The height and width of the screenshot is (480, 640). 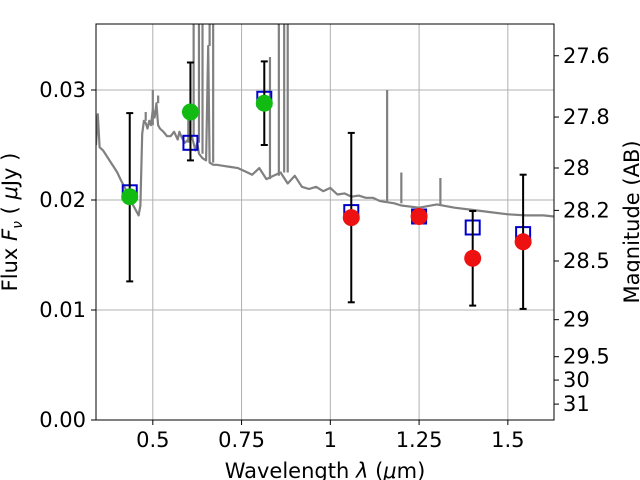 I want to click on x-tick-label: 1.5, so click(x=507, y=440).